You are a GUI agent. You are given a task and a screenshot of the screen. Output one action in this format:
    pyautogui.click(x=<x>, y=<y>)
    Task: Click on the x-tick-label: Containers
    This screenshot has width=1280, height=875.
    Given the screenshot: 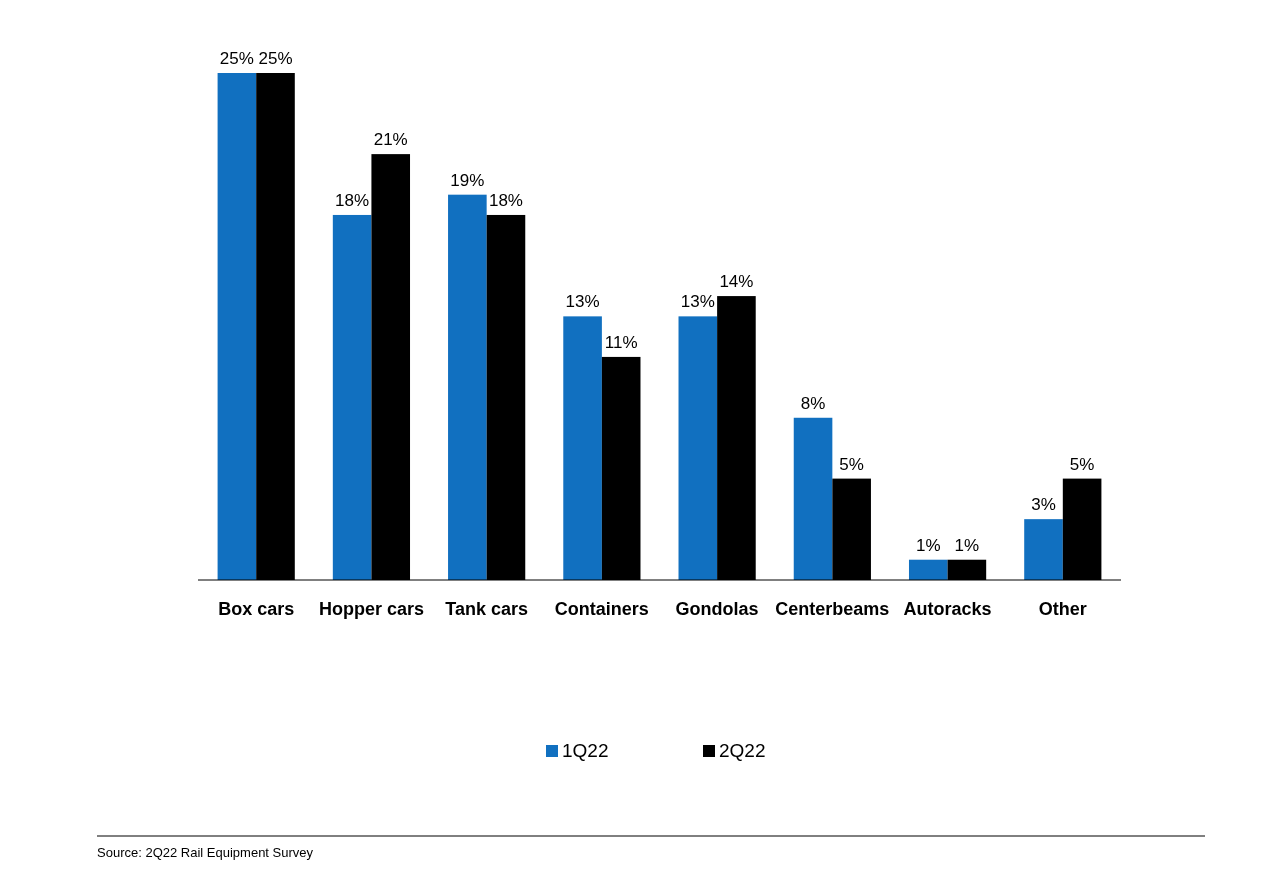 What is the action you would take?
    pyautogui.click(x=601, y=609)
    